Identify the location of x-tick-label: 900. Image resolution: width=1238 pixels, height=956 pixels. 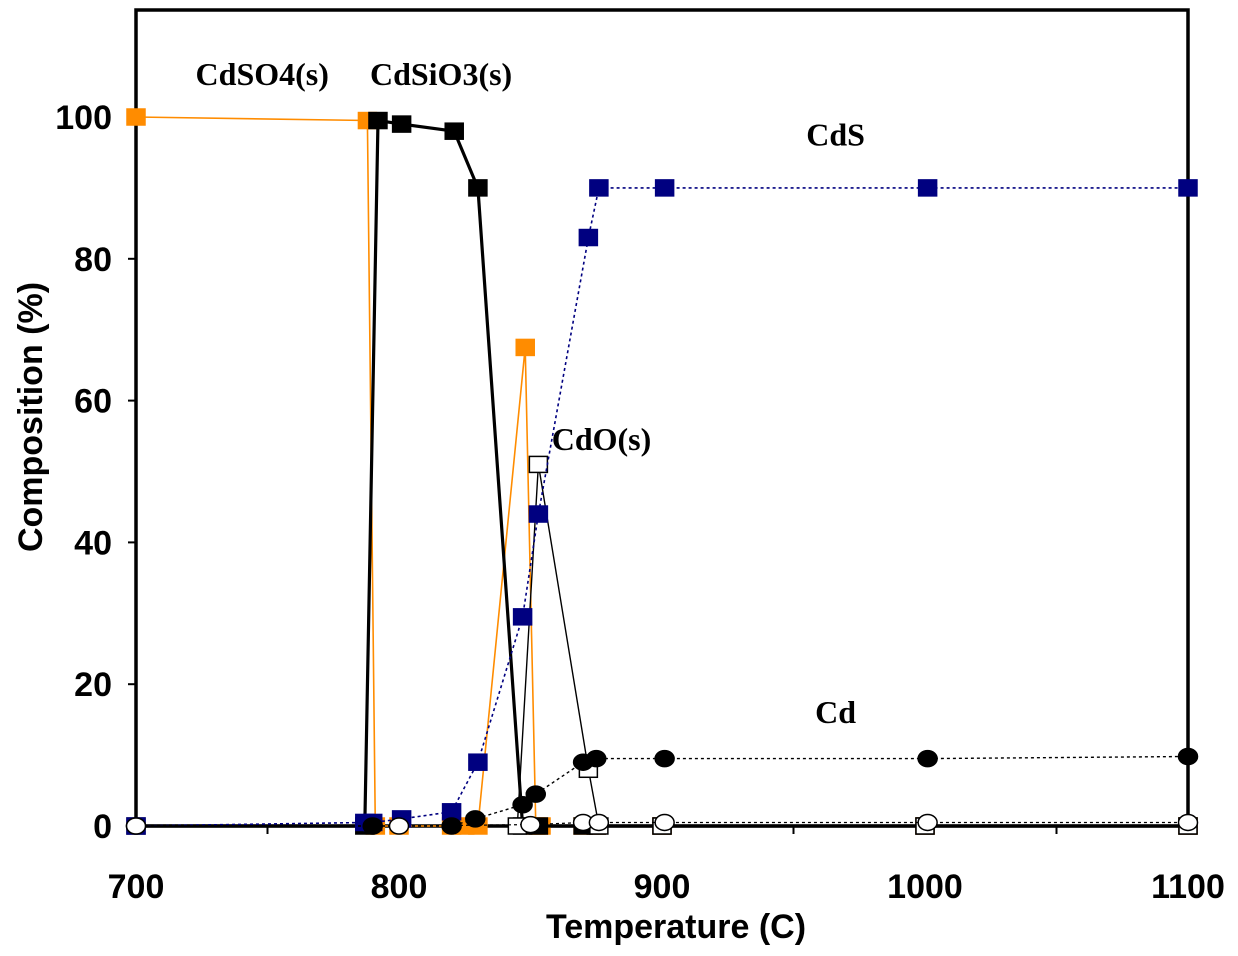
(662, 887).